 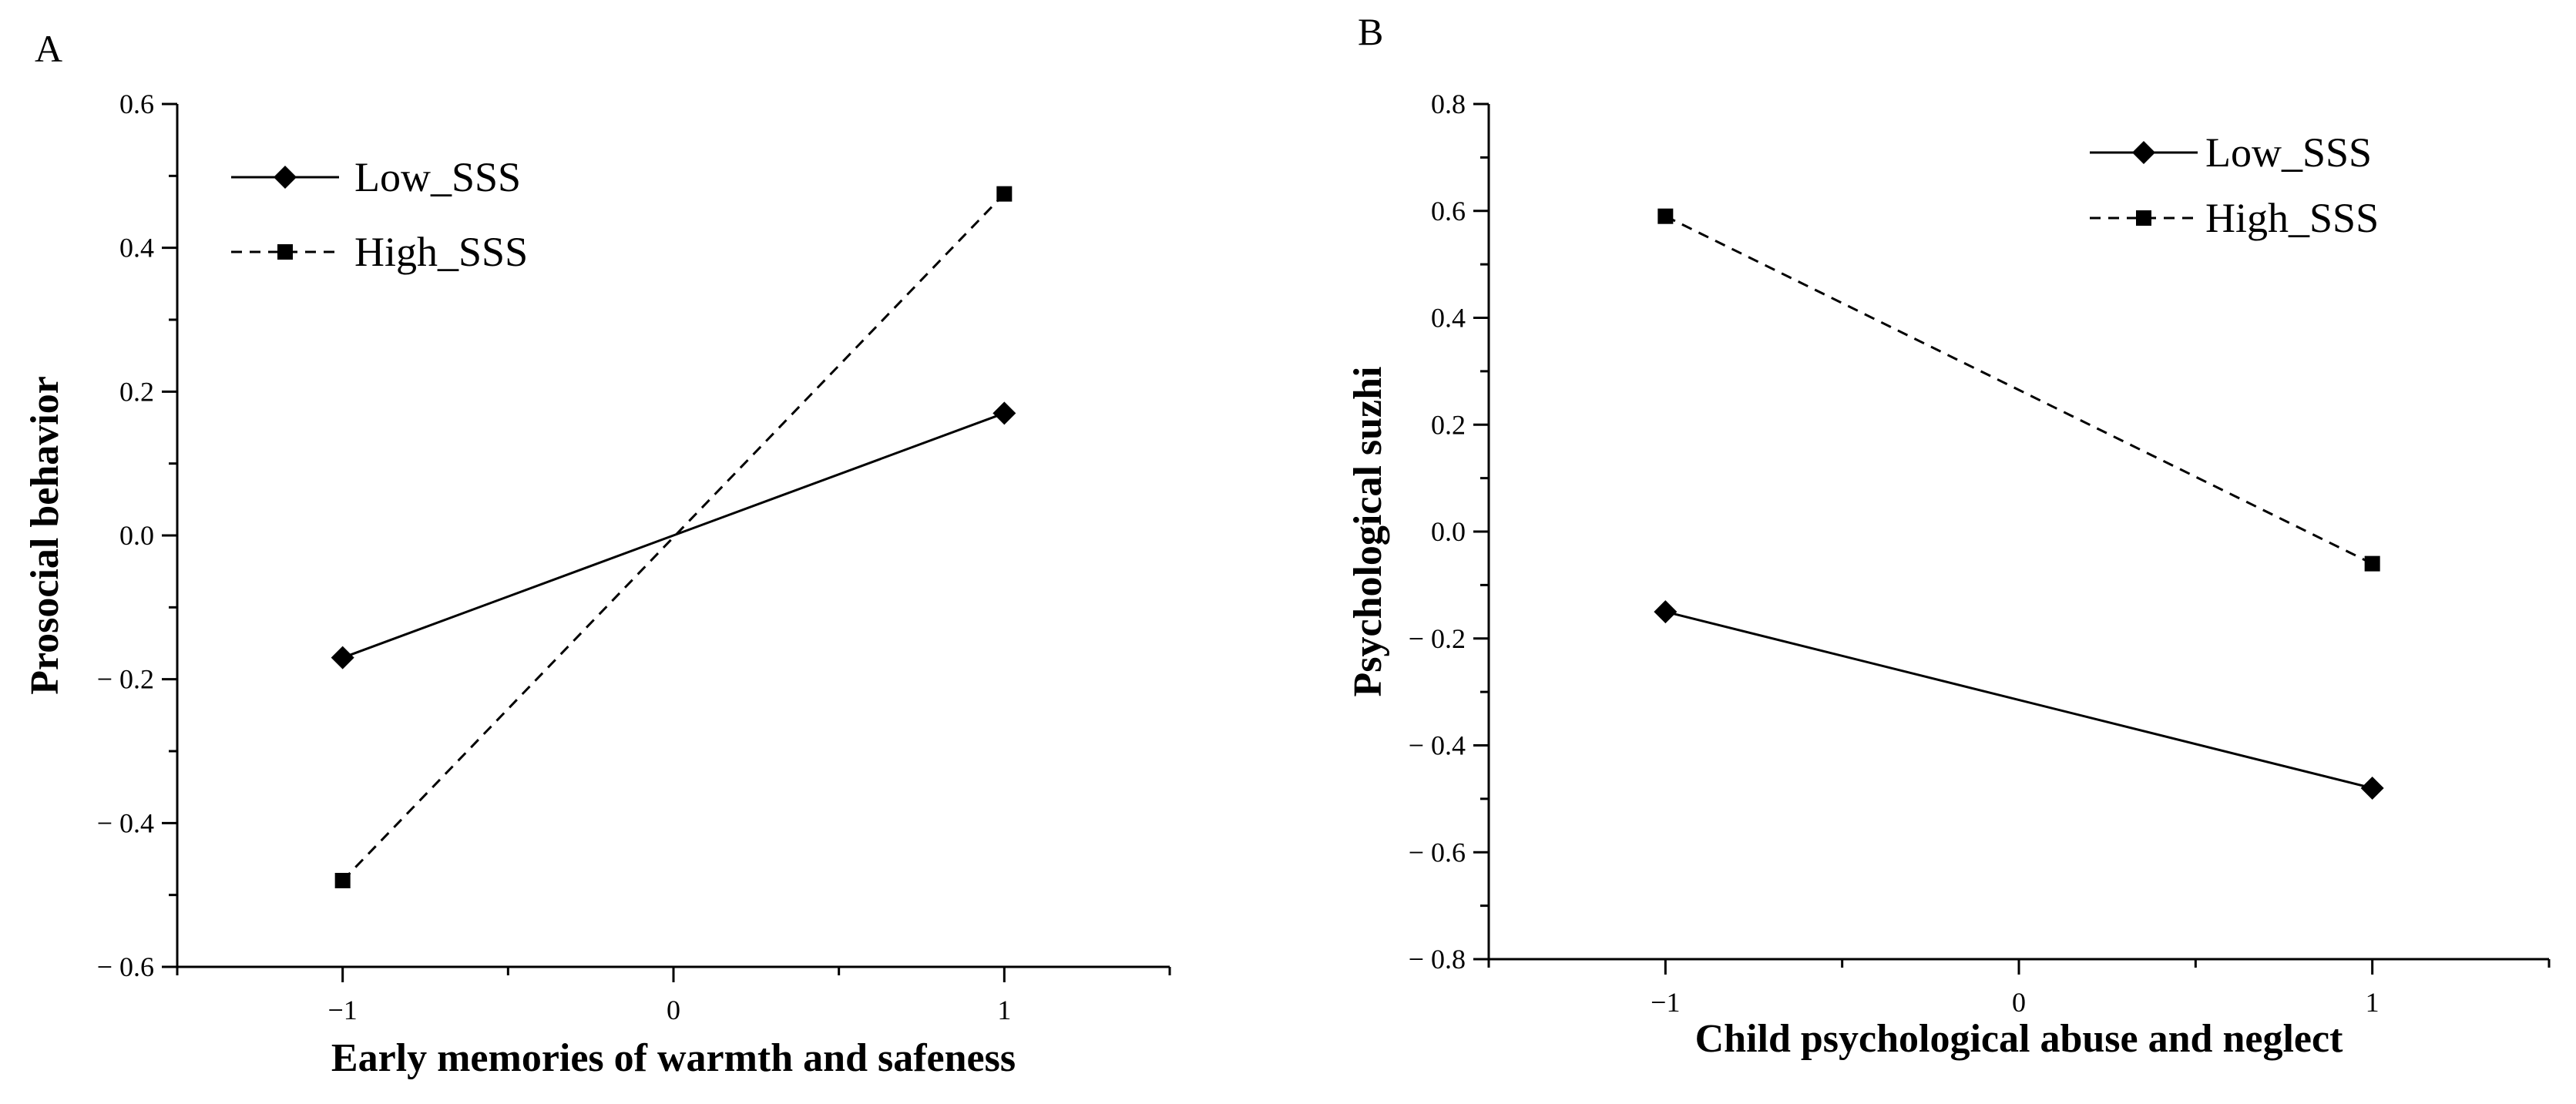 What do you see at coordinates (45, 535) in the screenshot?
I see `y-axis-title: Prosocial behavior` at bounding box center [45, 535].